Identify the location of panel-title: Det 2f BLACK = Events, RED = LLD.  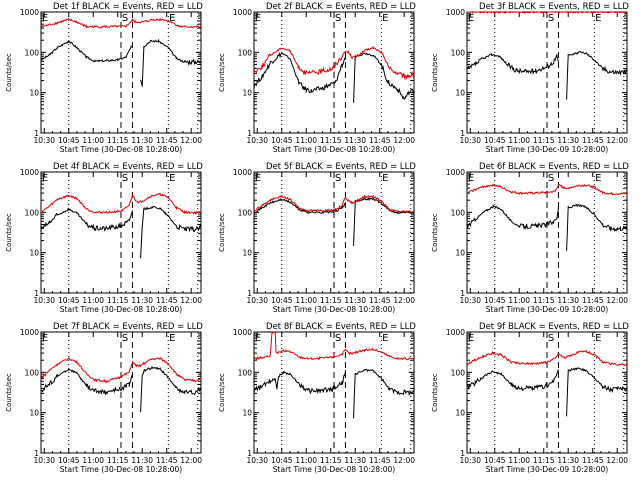
(341, 7).